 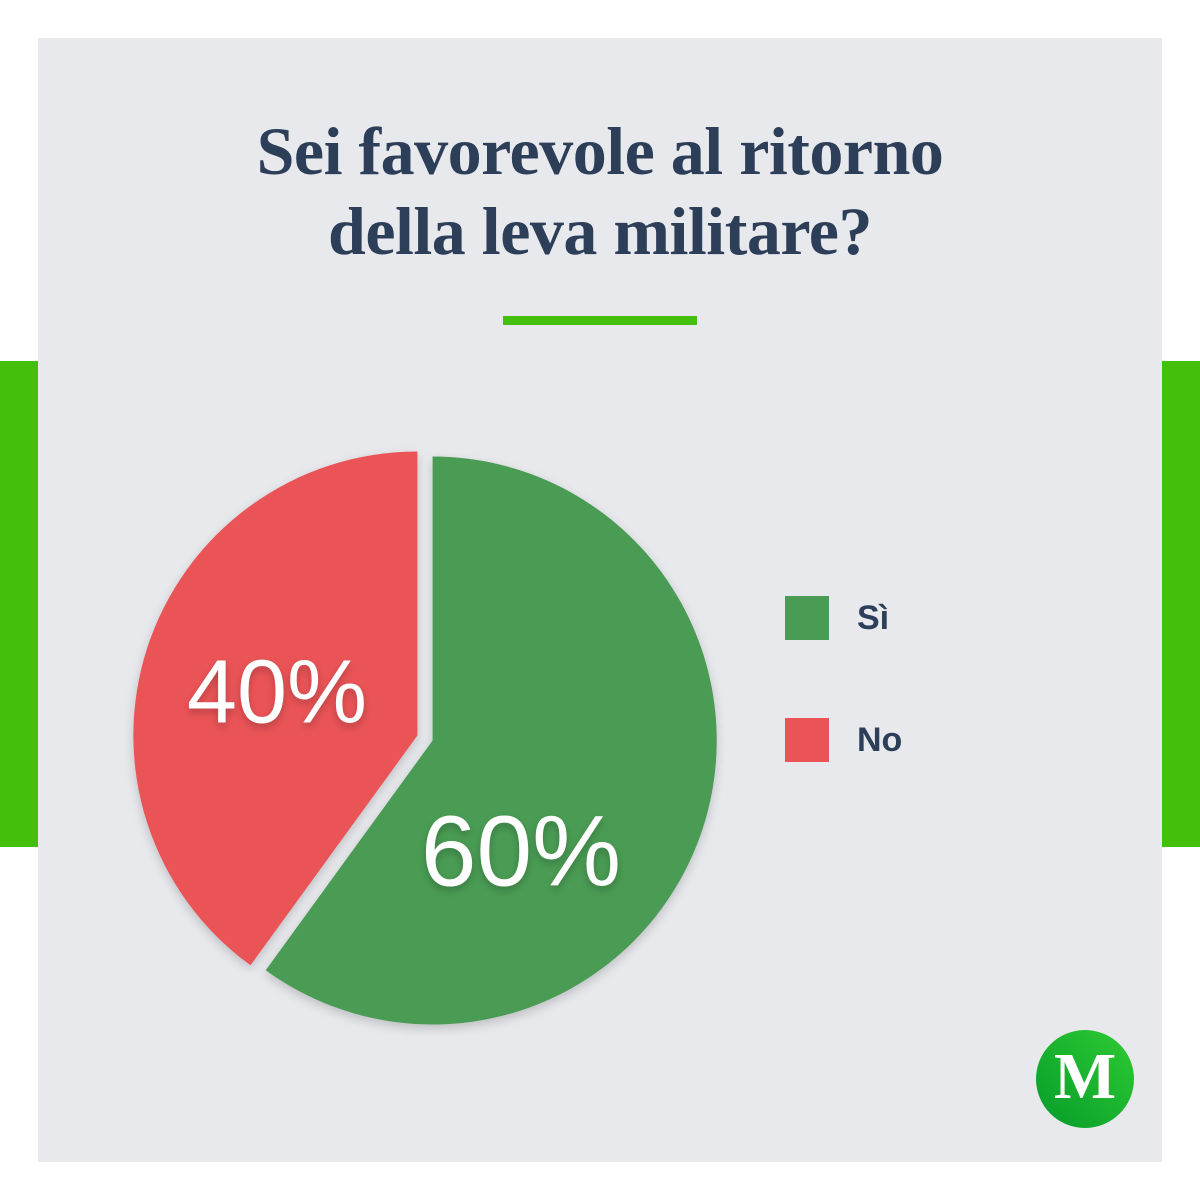 I want to click on pie-slice-no, so click(x=275, y=708).